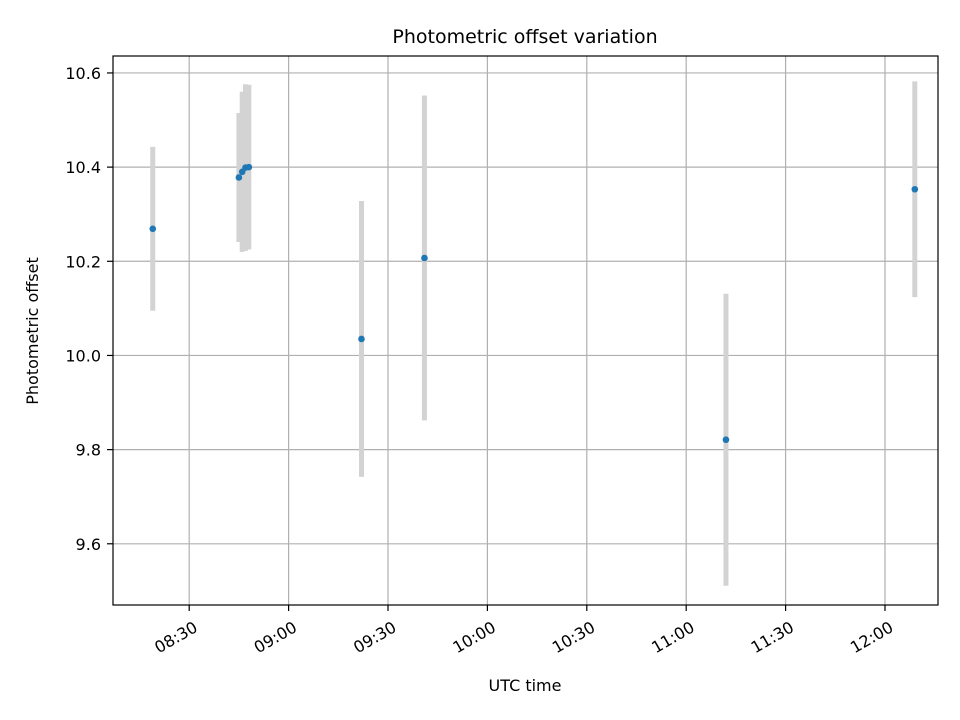 This screenshot has width=960, height=720. I want to click on y-tick-label: 10.4, so click(83, 167).